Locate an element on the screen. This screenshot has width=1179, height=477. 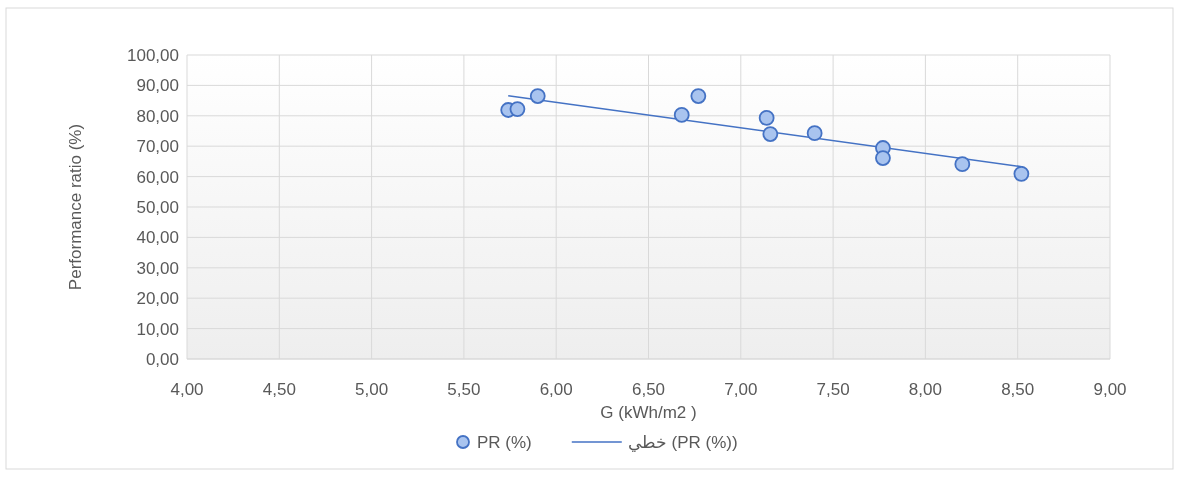
y-tick-label: 10,00 is located at coordinates (157, 329).